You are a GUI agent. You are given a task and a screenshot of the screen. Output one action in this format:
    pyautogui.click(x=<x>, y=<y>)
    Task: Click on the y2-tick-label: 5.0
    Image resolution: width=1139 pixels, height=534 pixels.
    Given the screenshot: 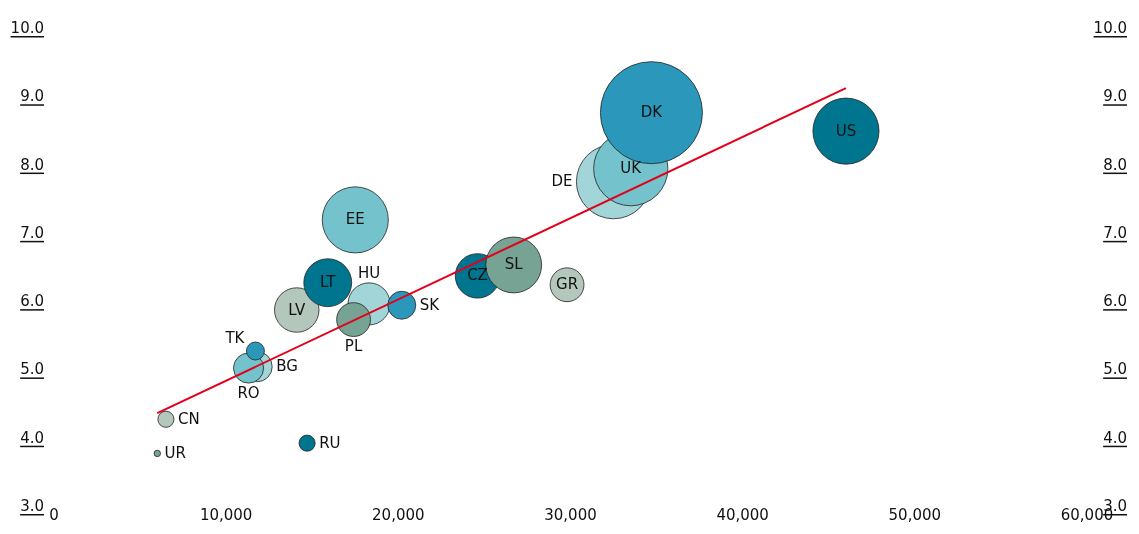 What is the action you would take?
    pyautogui.click(x=1115, y=369)
    